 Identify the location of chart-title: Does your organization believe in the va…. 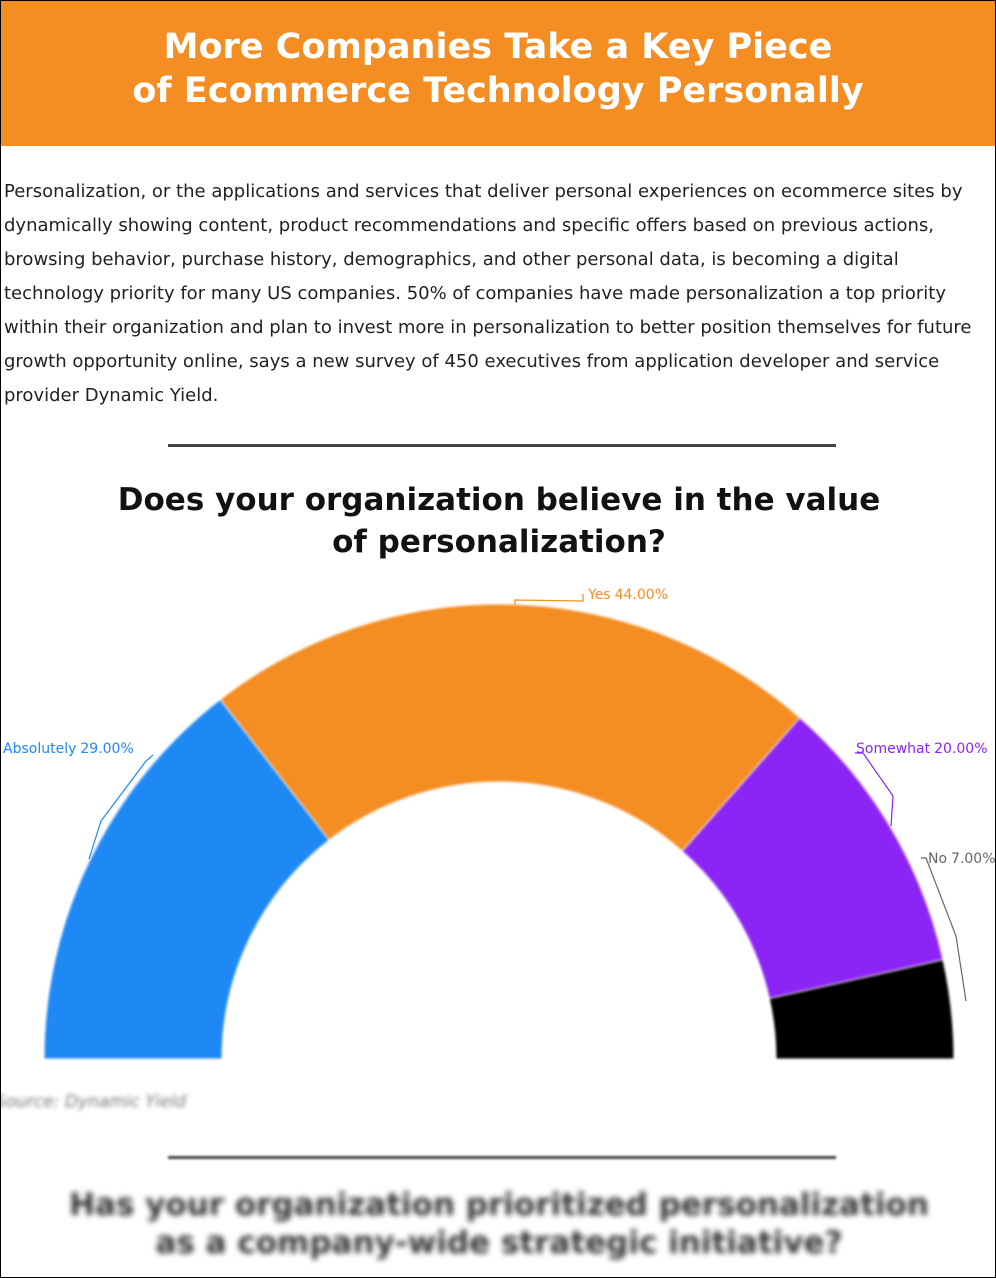
(499, 521).